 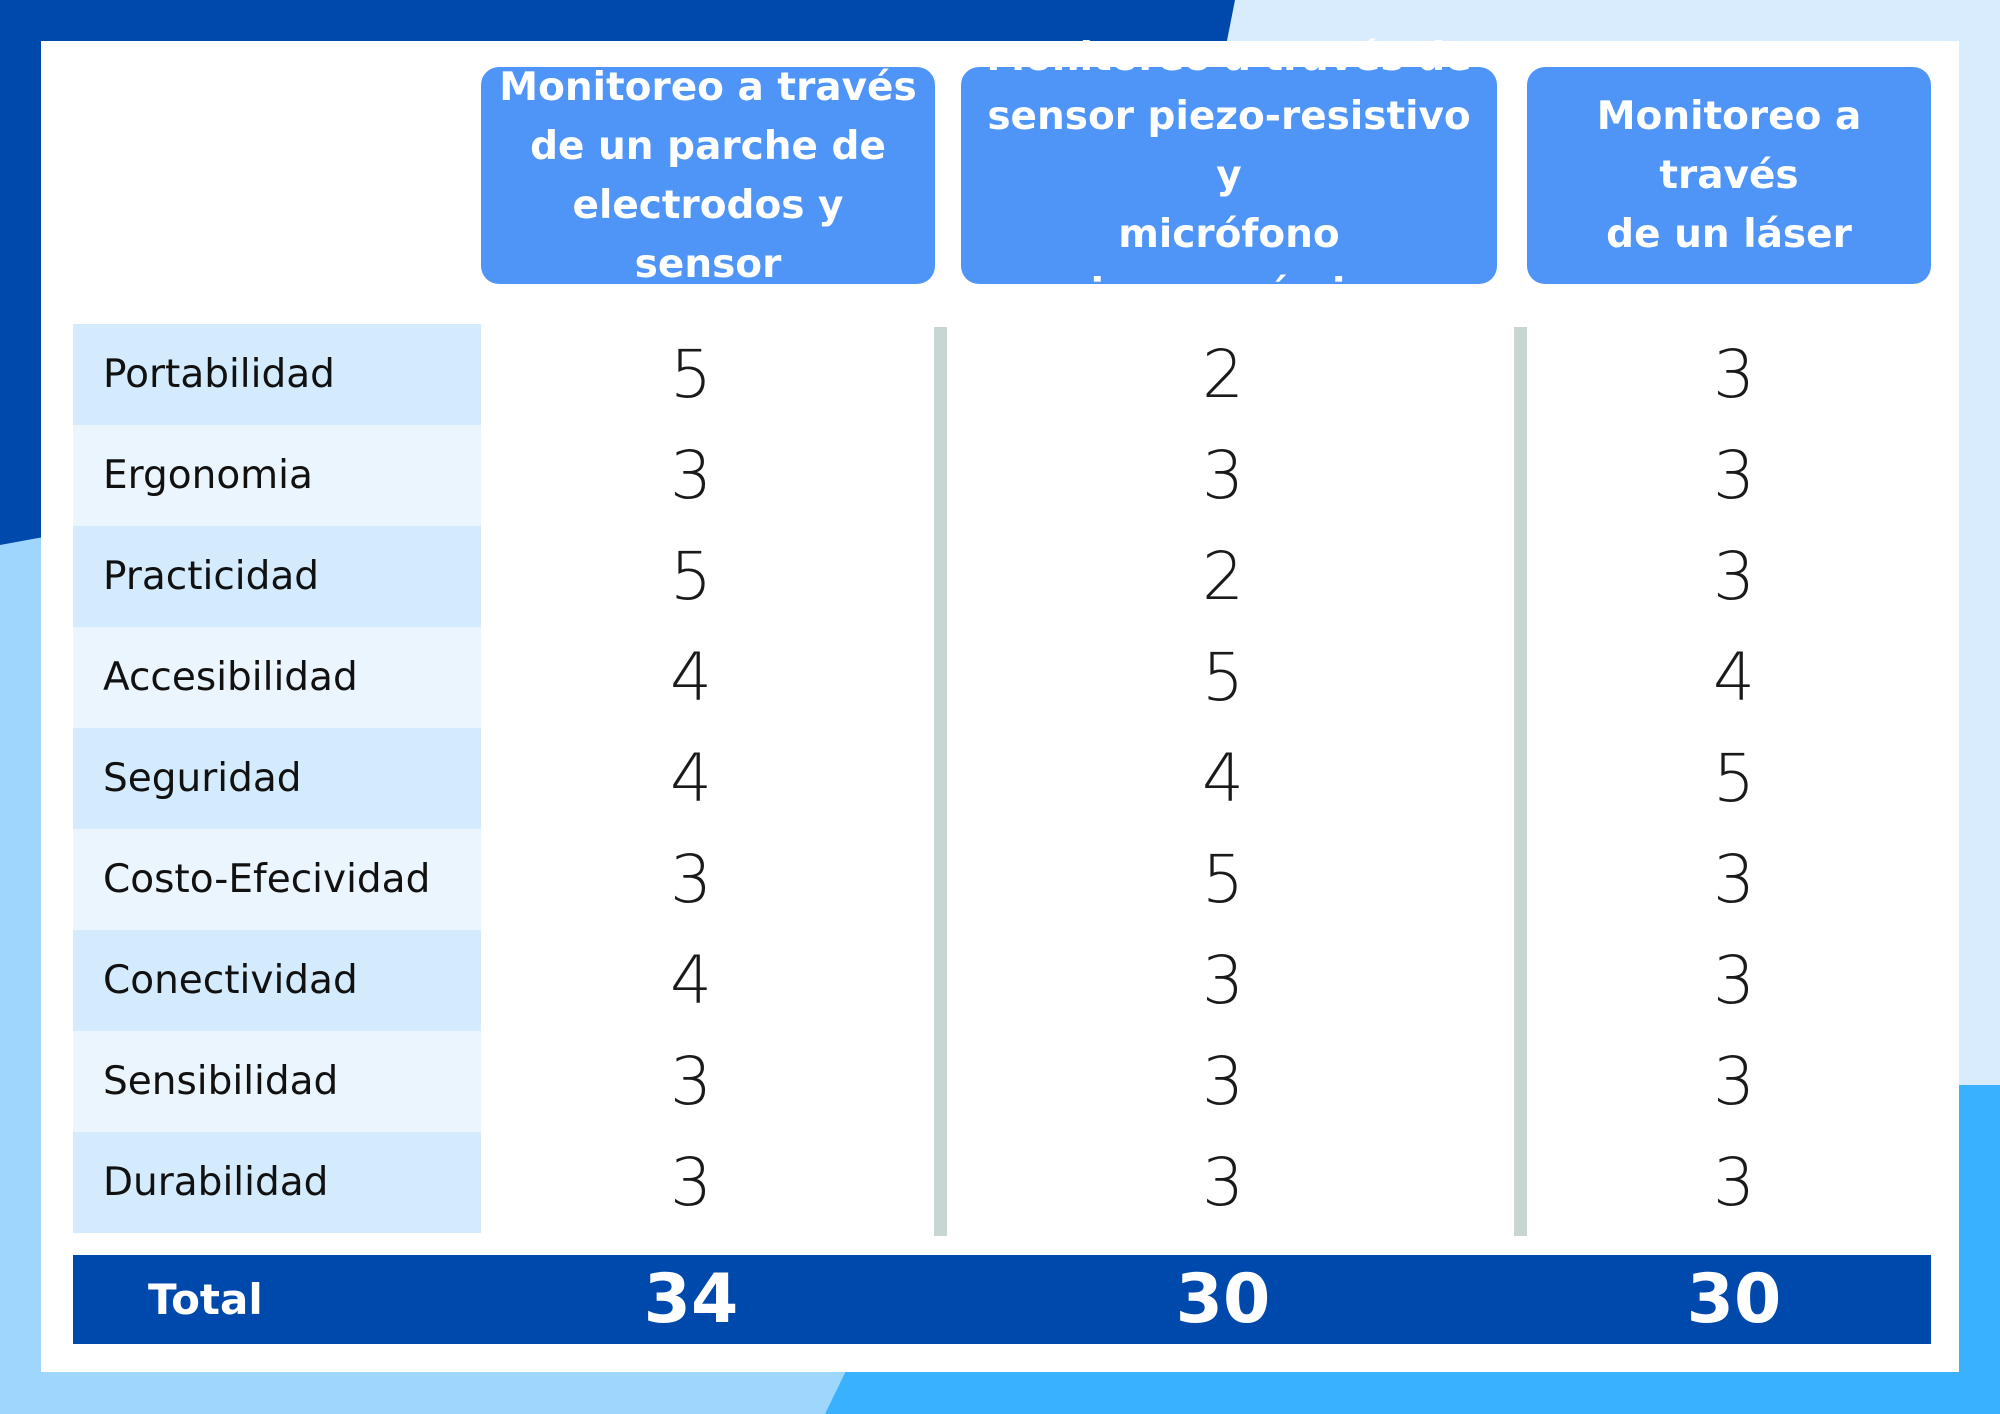 What do you see at coordinates (1002, 475) in the screenshot?
I see `table-row: Ergonomia 3 3 3` at bounding box center [1002, 475].